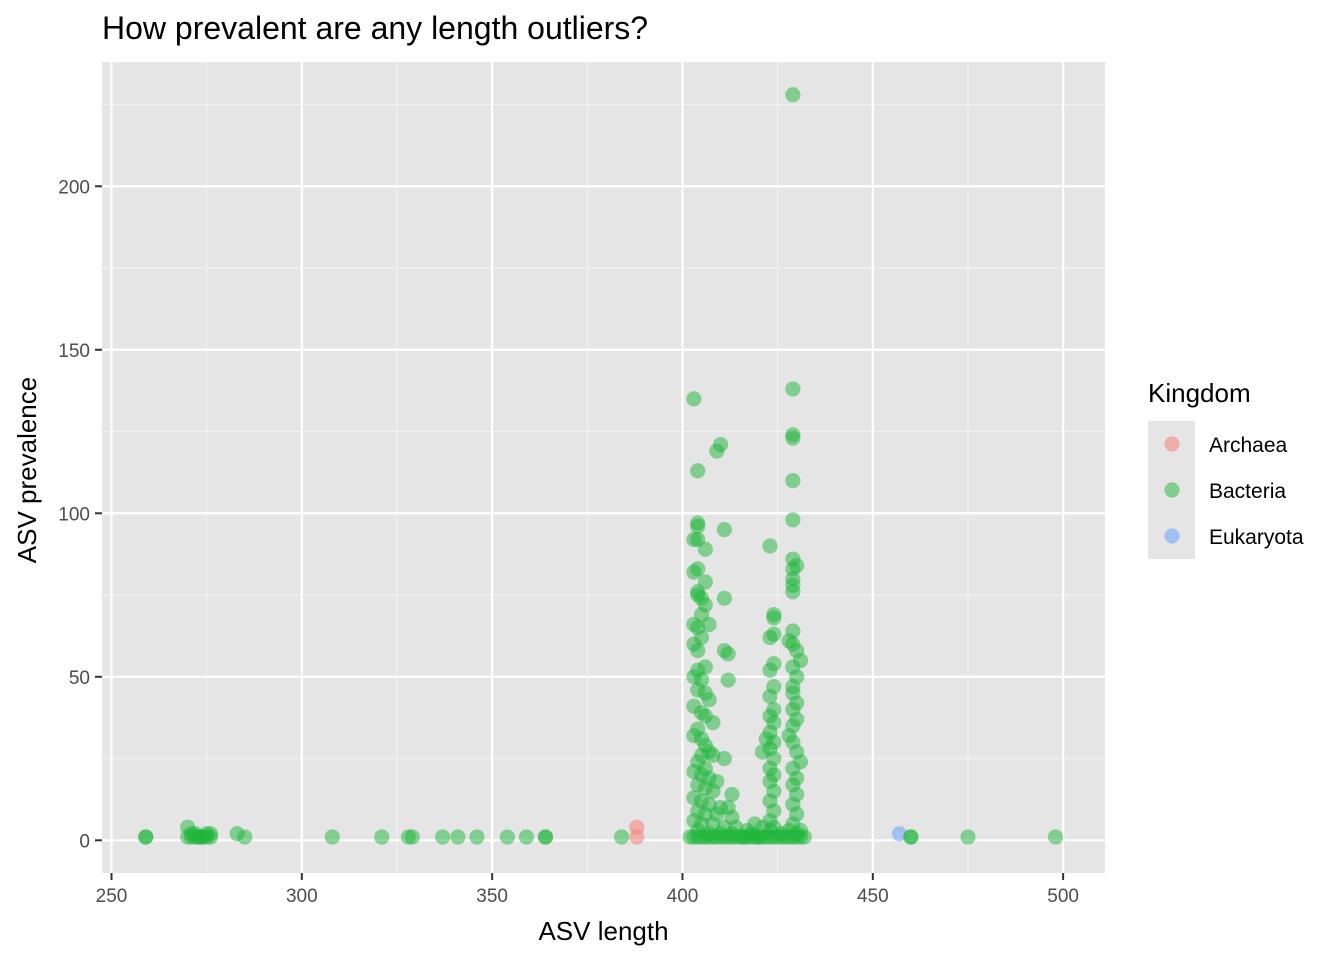  Describe the element at coordinates (302, 896) in the screenshot. I see `x-tick-label: 300` at that location.